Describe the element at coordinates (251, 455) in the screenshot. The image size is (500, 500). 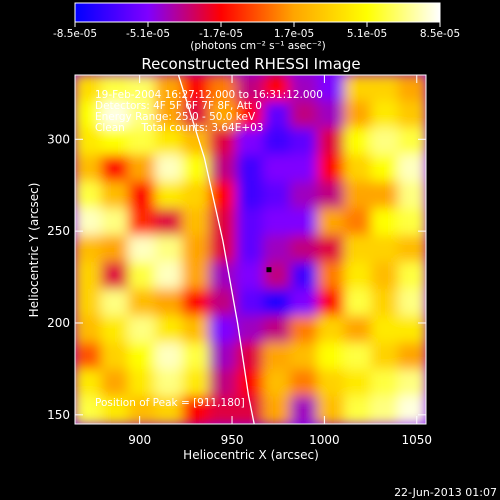
I see `x-axis-label: Heliocentric X (arcsec)` at that location.